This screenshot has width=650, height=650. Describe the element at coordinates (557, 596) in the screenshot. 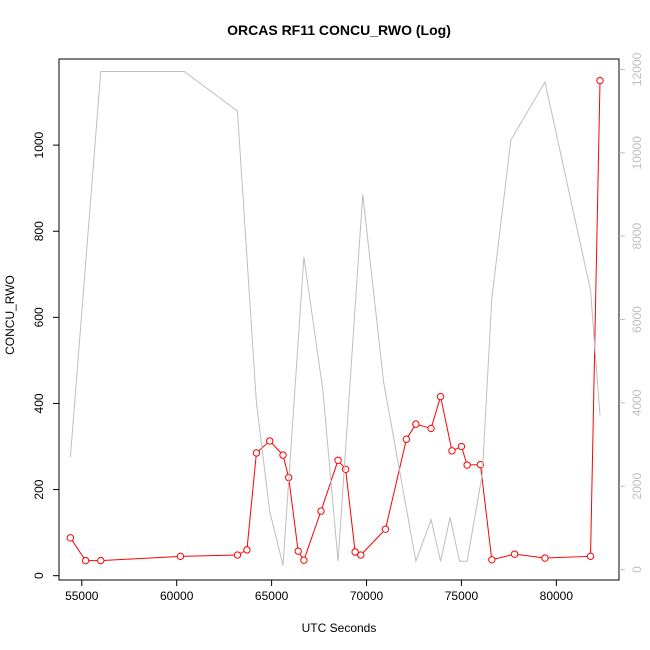

I see `x-tick-label: 80000` at that location.